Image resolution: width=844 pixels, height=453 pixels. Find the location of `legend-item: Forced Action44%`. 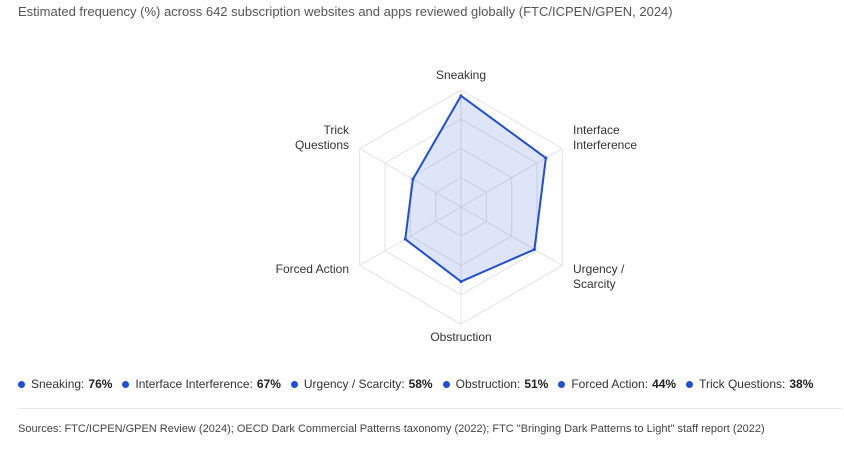

legend-item: Forced Action44% is located at coordinates (617, 384).